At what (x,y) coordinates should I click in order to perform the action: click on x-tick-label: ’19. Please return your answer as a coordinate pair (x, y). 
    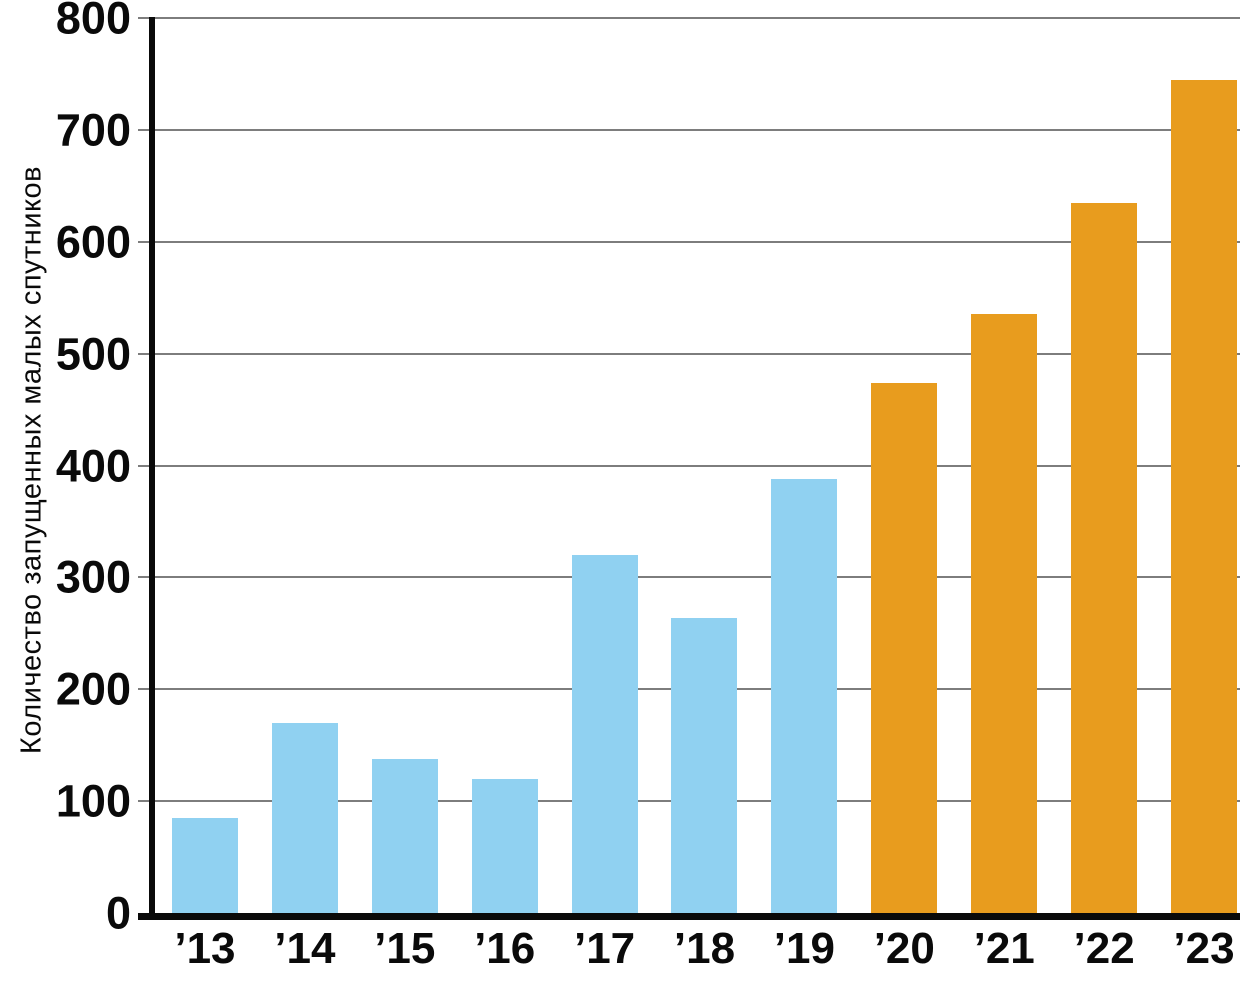
    Looking at the image, I should click on (804, 948).